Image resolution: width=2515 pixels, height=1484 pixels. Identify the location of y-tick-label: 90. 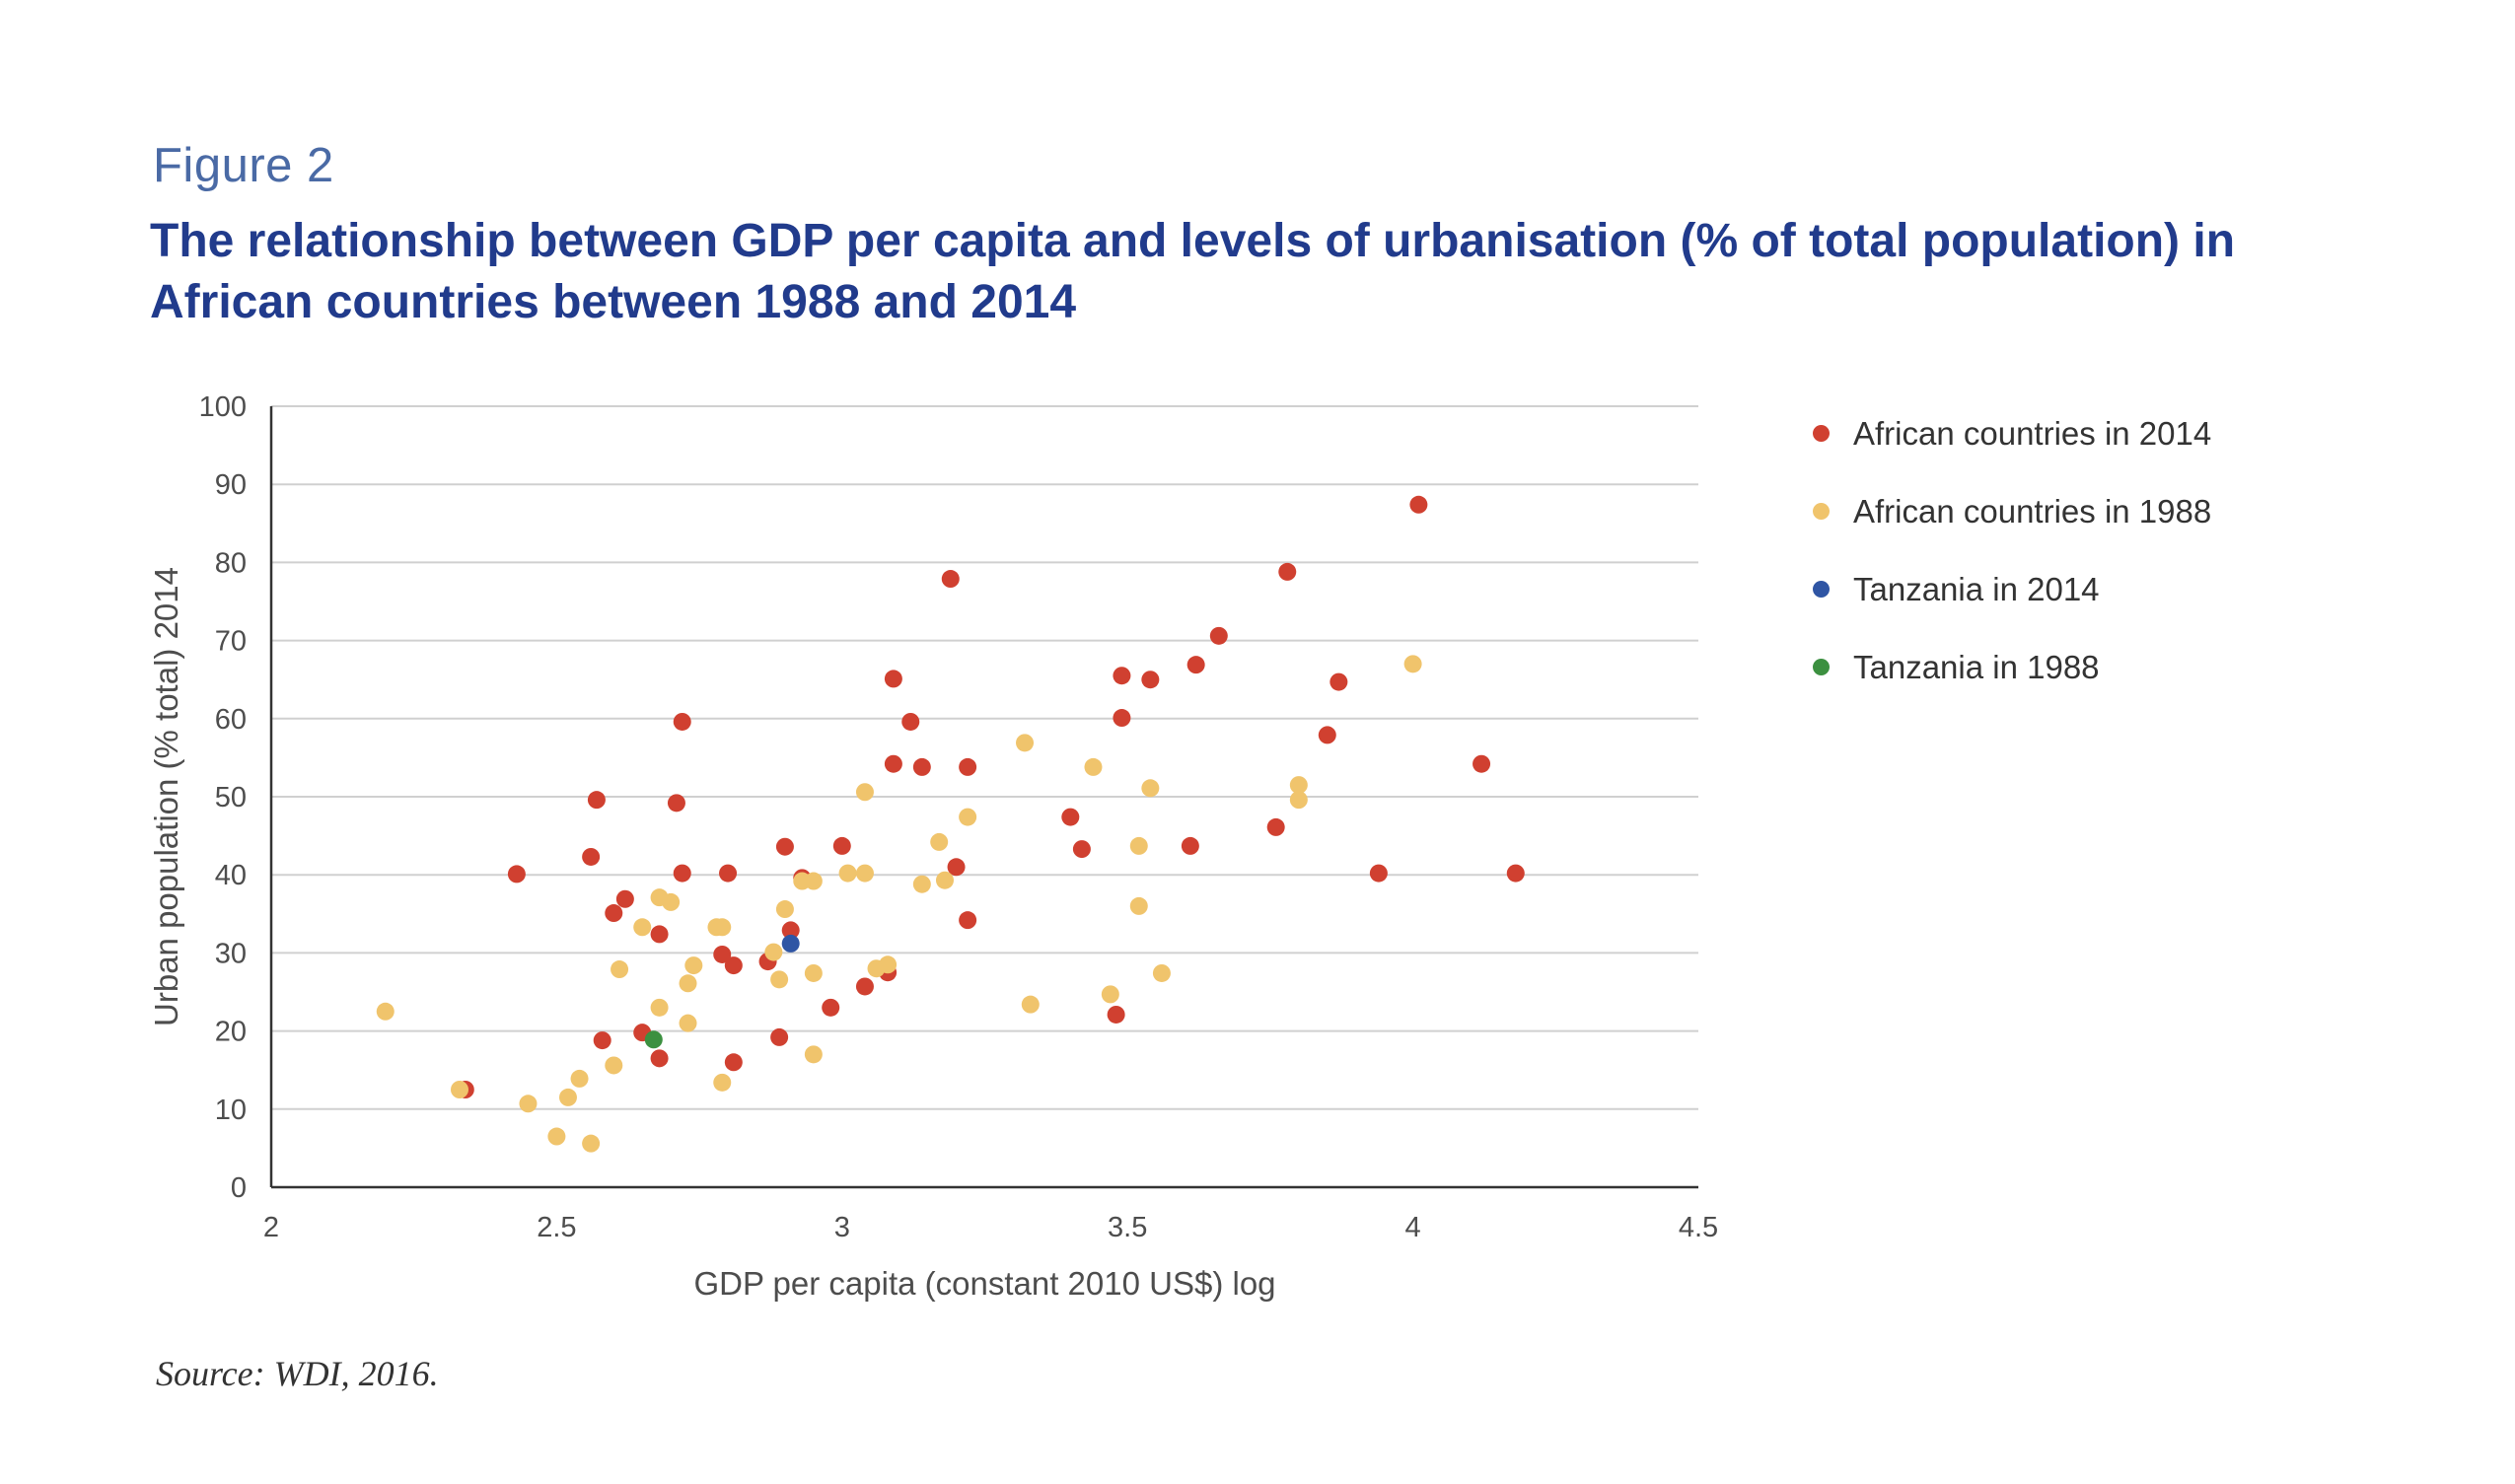
(231, 485).